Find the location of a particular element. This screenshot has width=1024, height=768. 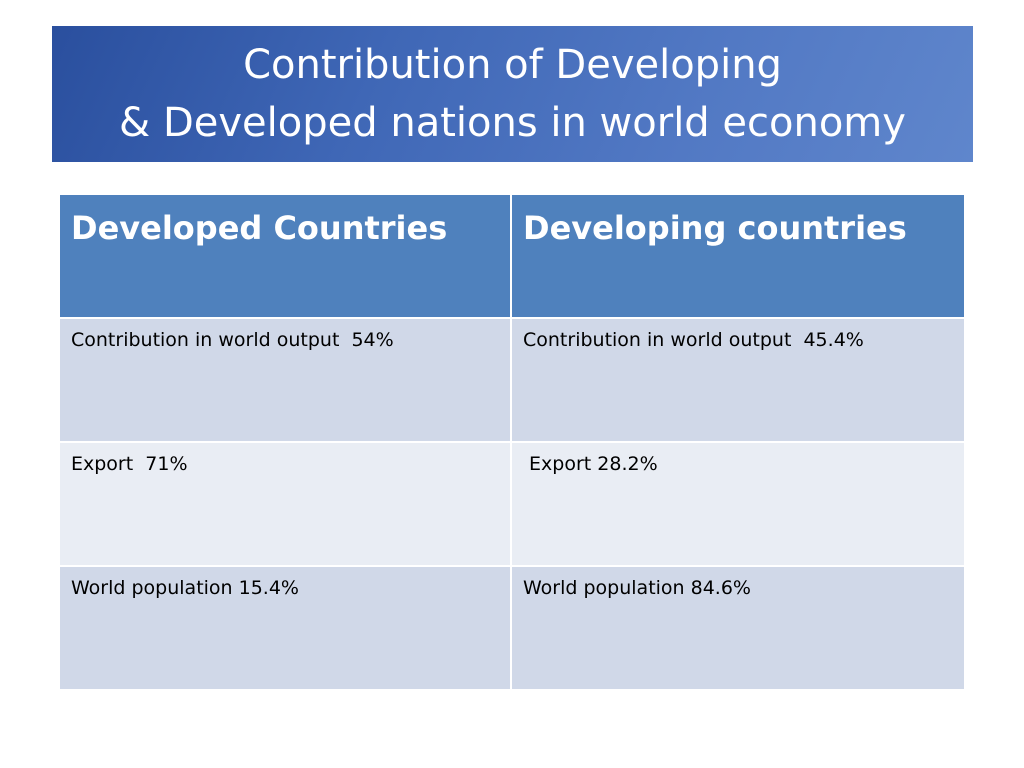

cell-developed-world-output: Contribution in world output 54% is located at coordinates (286, 381).